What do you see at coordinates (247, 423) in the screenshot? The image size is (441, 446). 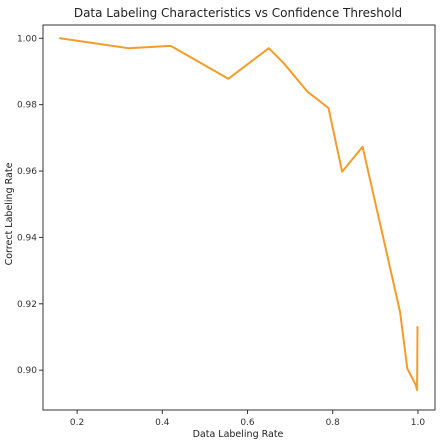 I see `x-tick-label: 0.6` at bounding box center [247, 423].